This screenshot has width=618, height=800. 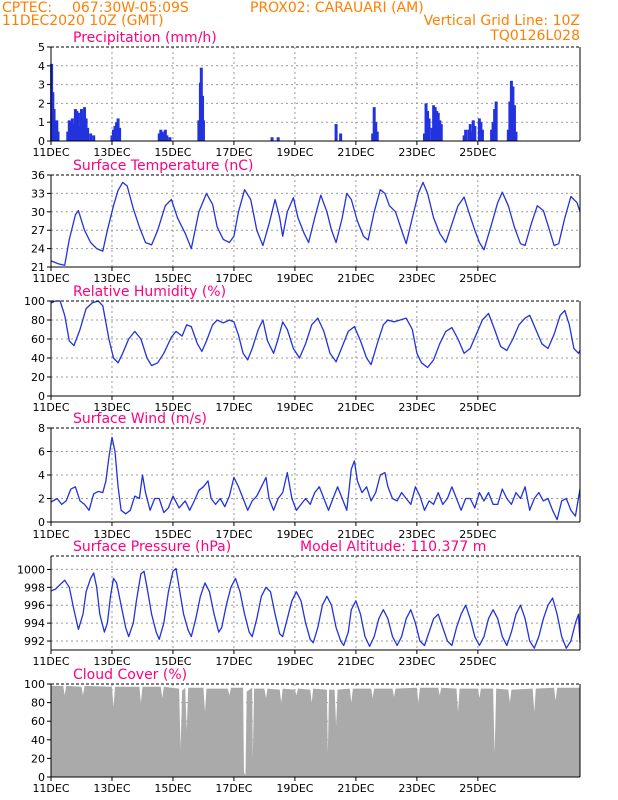 What do you see at coordinates (38, 175) in the screenshot?
I see `temperature-ytick-label: 36` at bounding box center [38, 175].